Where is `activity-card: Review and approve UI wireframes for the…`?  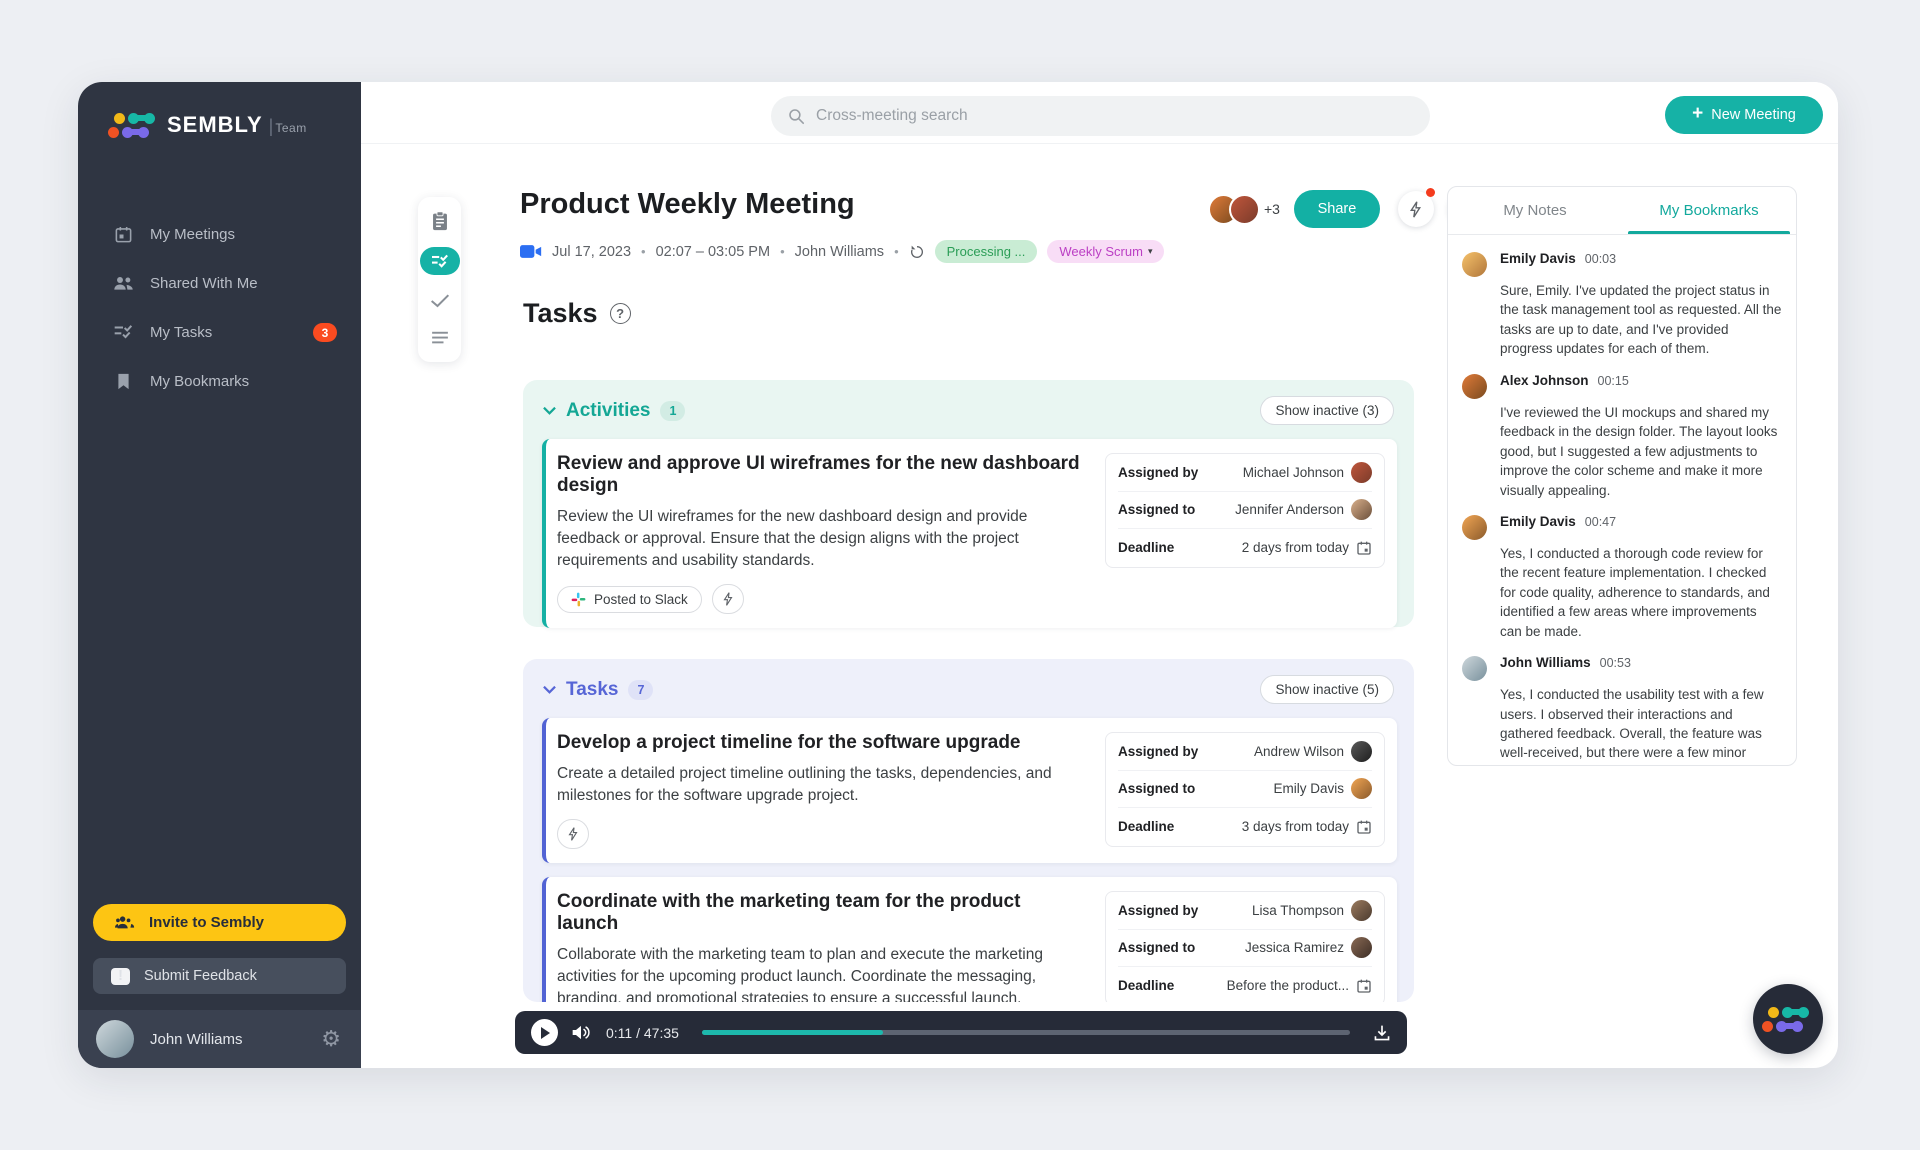 activity-card: Review and approve UI wireframes for the… is located at coordinates (969, 533).